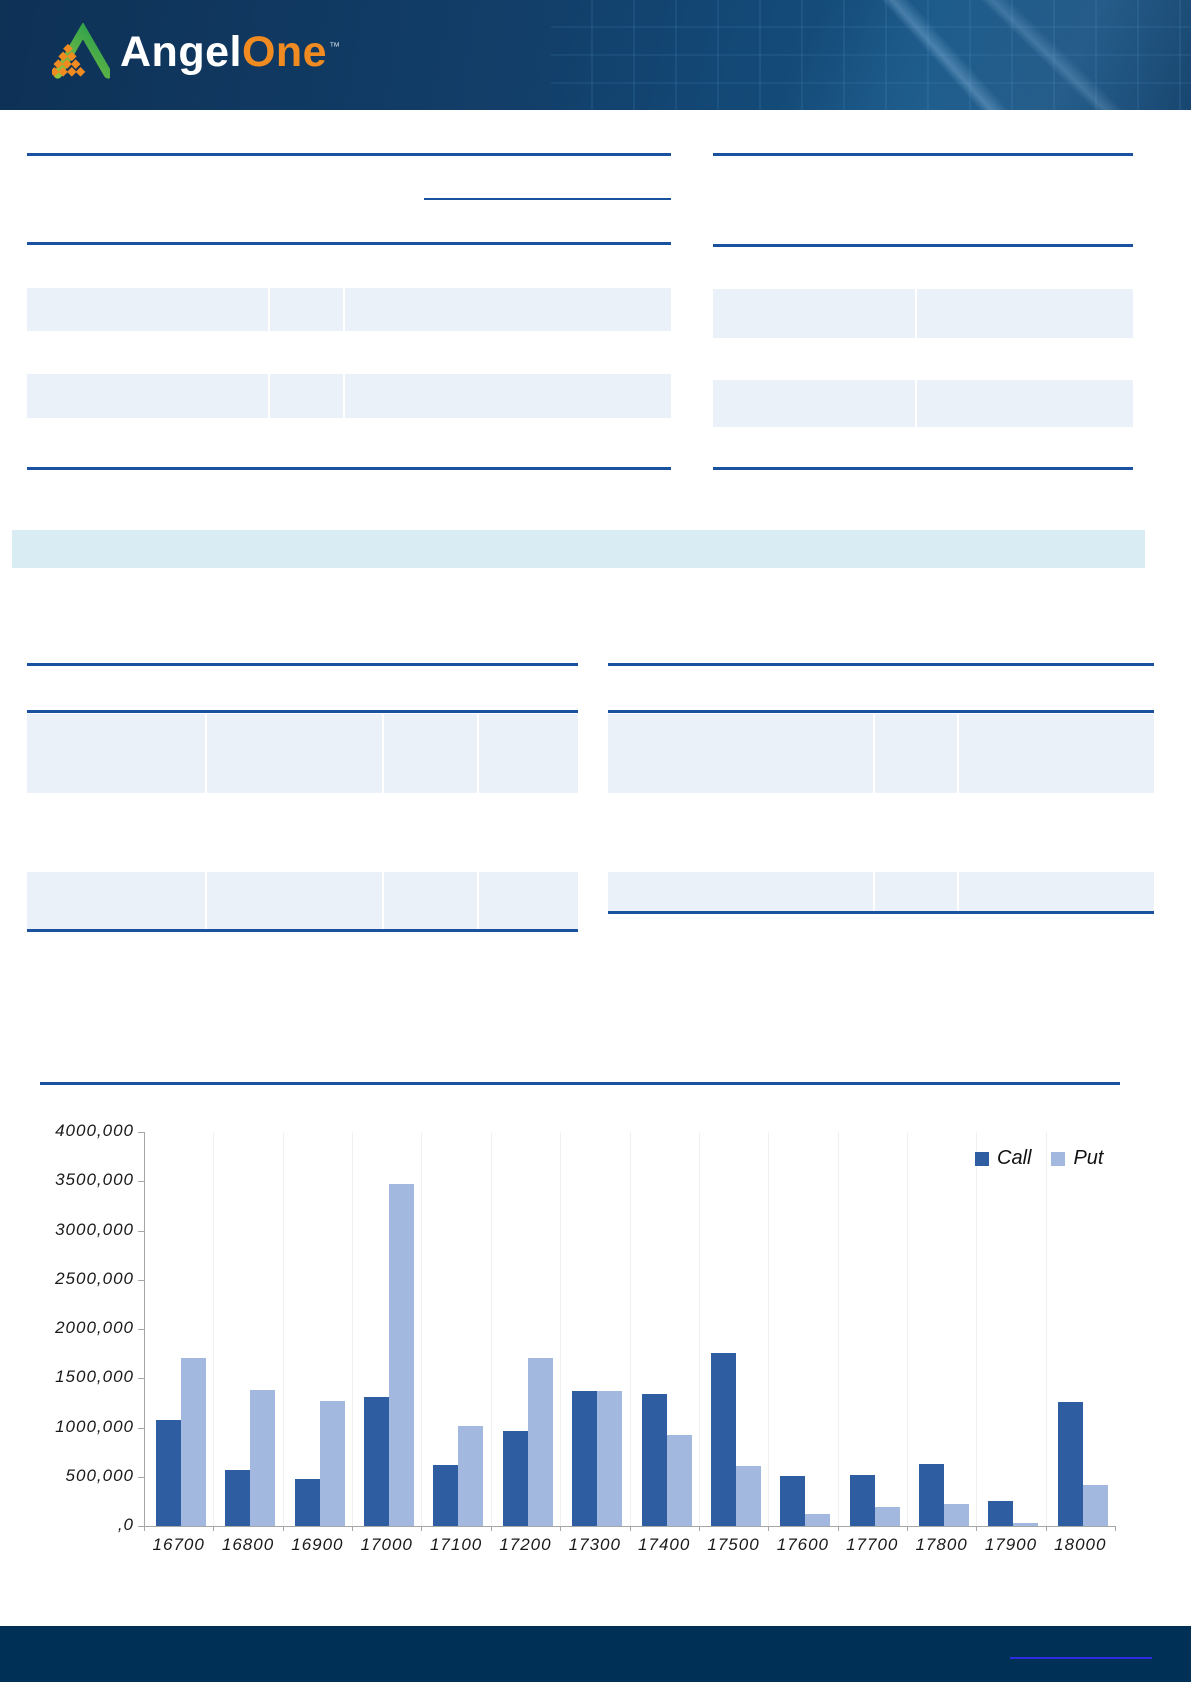 The image size is (1191, 1682). What do you see at coordinates (580, 1083) in the screenshot?
I see `chart-section-divider` at bounding box center [580, 1083].